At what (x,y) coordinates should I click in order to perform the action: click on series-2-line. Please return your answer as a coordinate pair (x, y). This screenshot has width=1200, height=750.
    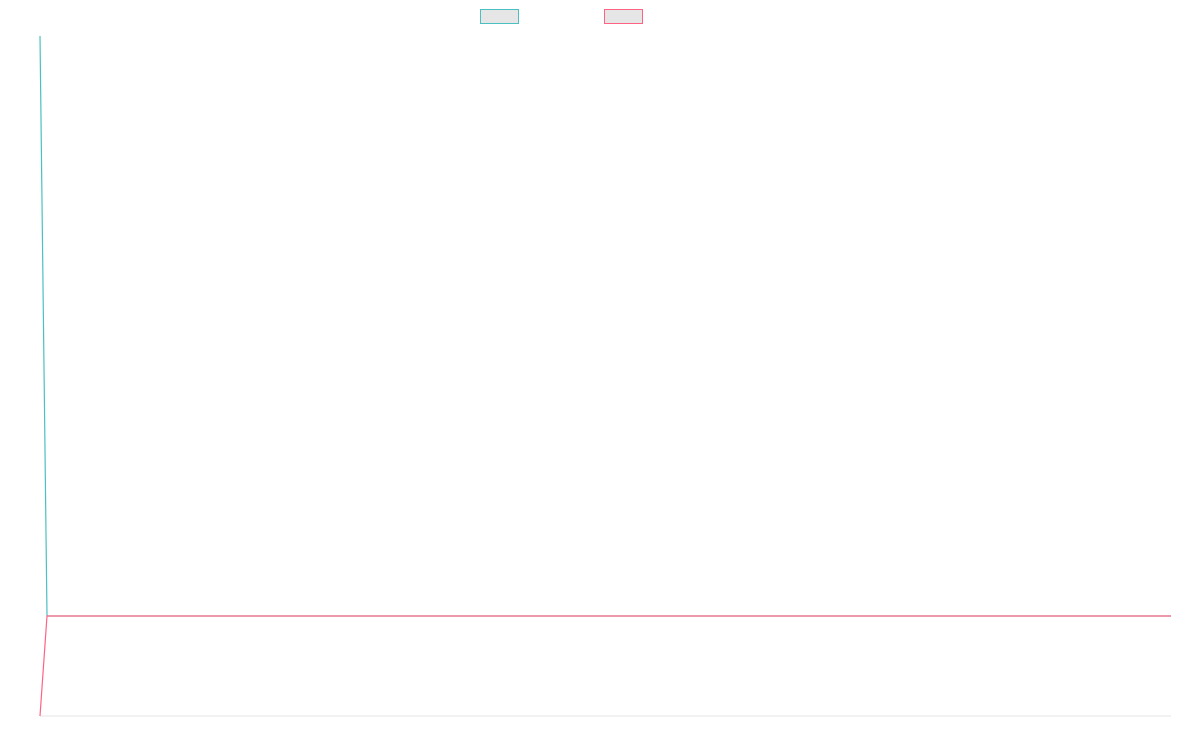
    Looking at the image, I should click on (605, 666).